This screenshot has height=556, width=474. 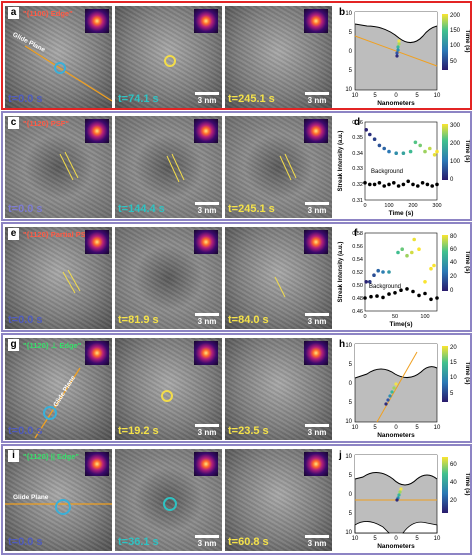 What do you see at coordinates (48, 13) in the screenshot?
I see `panel-title: "{1100} Edge"` at bounding box center [48, 13].